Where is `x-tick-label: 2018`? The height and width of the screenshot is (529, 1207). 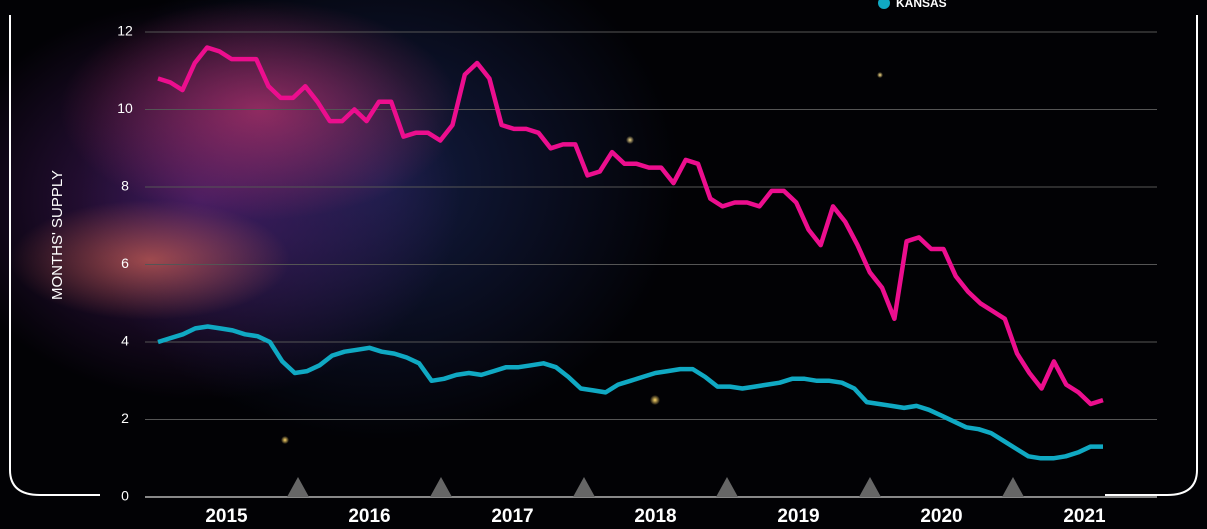 x-tick-label: 2018 is located at coordinates (655, 516).